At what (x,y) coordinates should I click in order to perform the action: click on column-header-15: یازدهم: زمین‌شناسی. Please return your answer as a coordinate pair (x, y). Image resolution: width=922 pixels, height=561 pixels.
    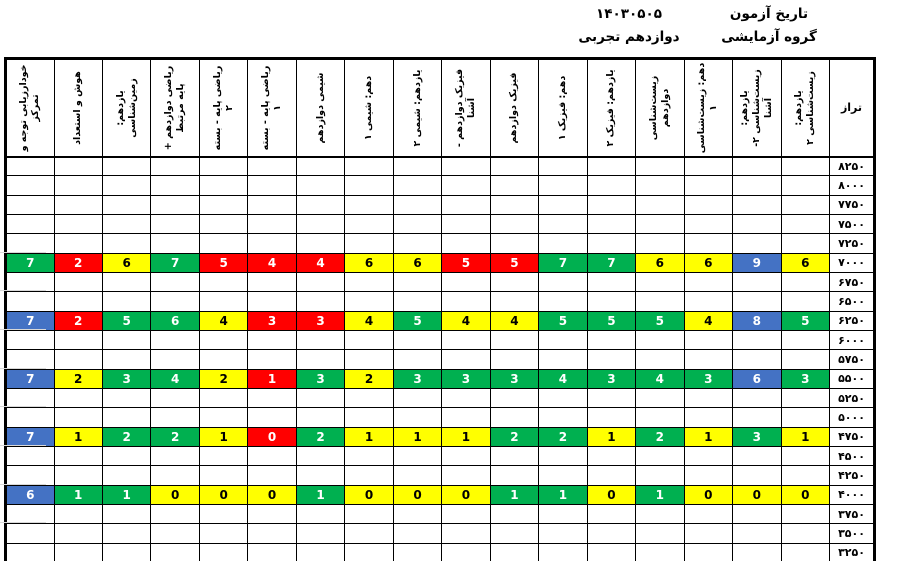
    Looking at the image, I should click on (126, 108).